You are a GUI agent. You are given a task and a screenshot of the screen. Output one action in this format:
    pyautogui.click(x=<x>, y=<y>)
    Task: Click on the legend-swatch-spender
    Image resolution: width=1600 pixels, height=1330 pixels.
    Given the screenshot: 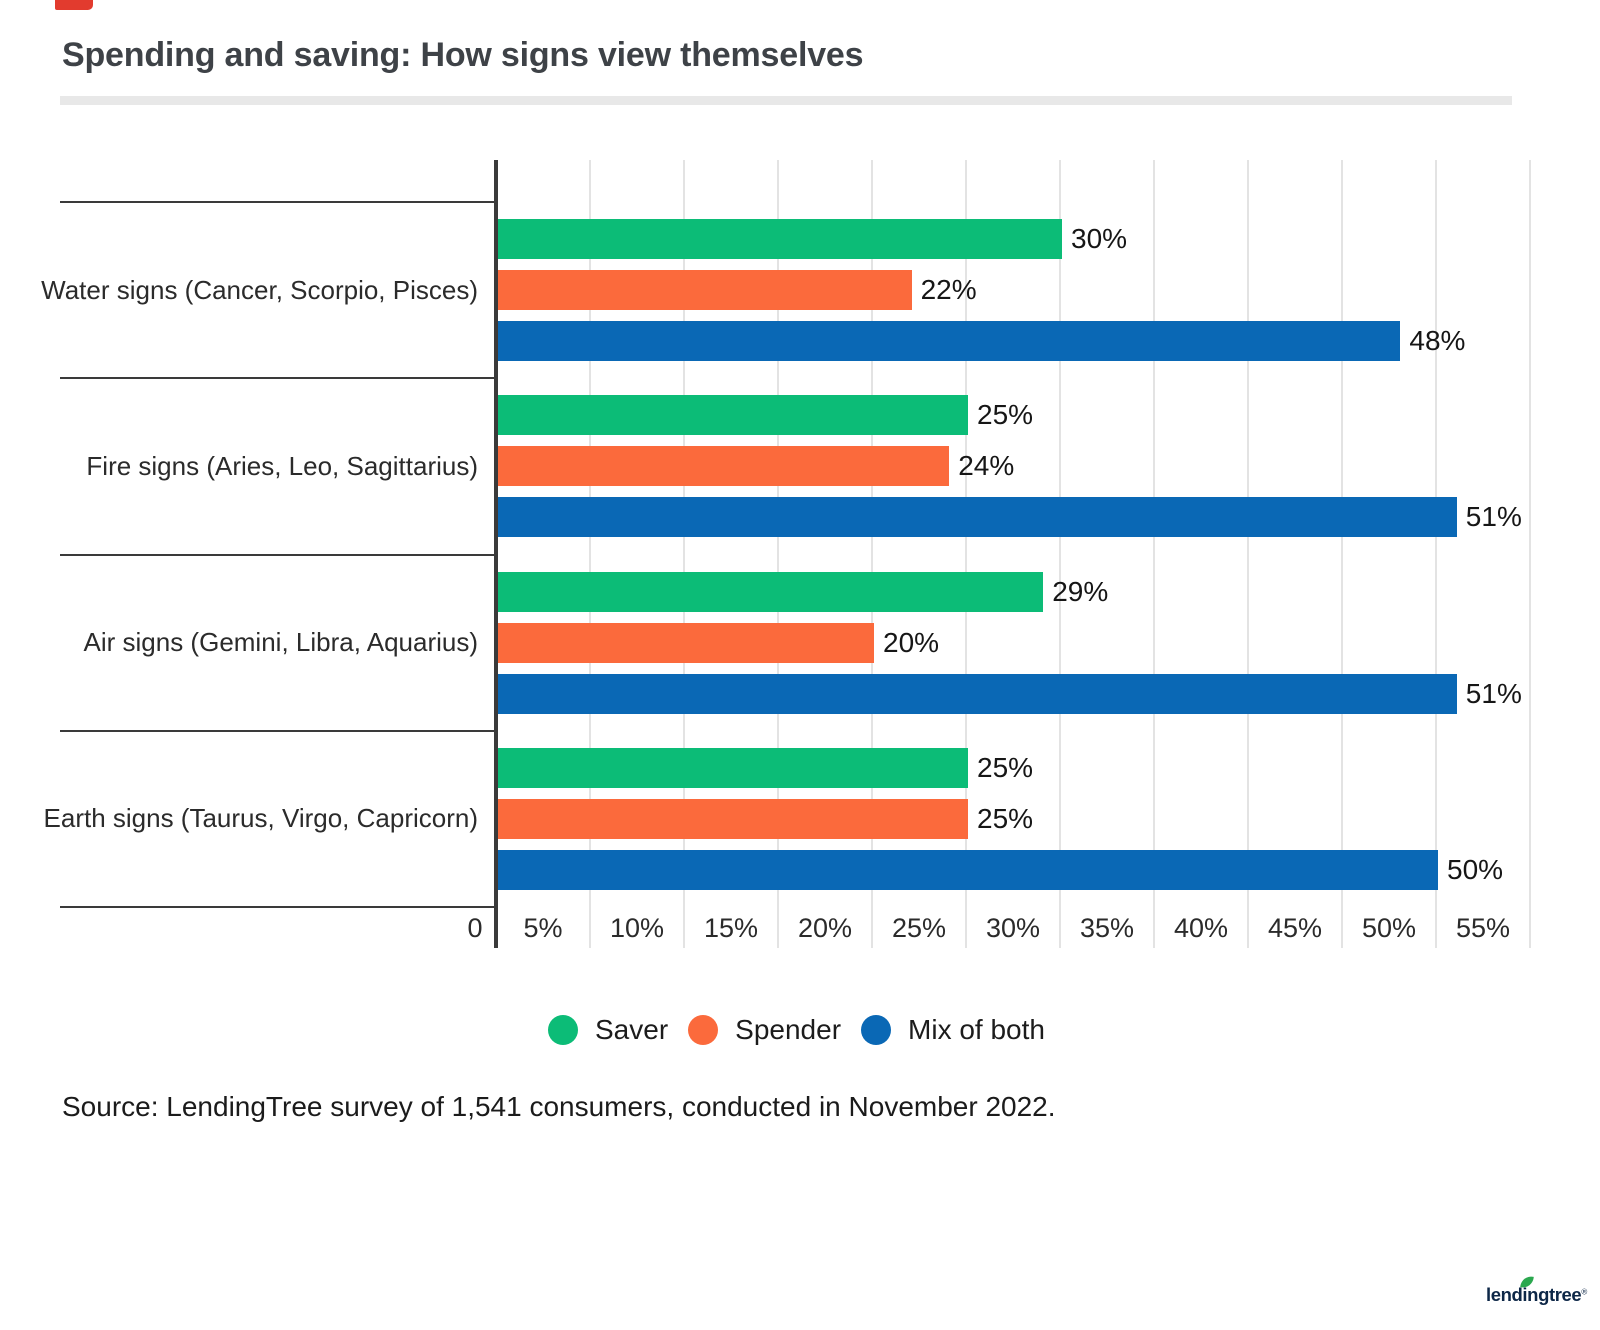 What is the action you would take?
    pyautogui.click(x=703, y=1030)
    